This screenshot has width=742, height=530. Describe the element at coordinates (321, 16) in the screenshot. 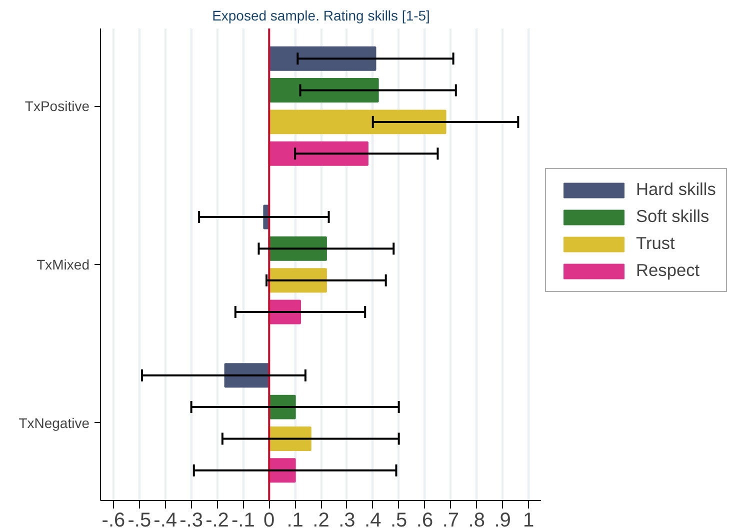

I see `chart-title: Exposed sample. Rating skills [1-5]` at that location.